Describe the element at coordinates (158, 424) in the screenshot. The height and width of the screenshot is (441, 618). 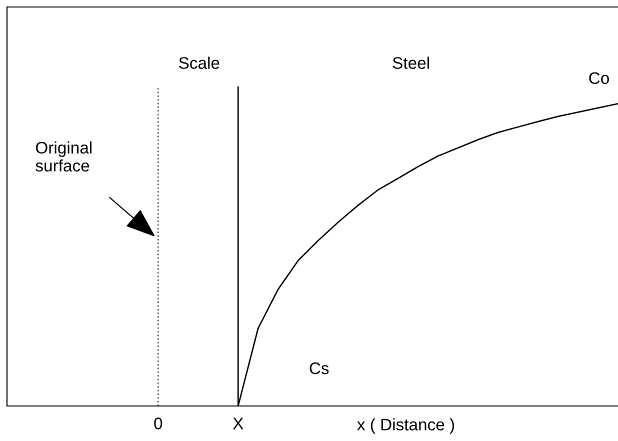
I see `x-tick-label: 0` at that location.